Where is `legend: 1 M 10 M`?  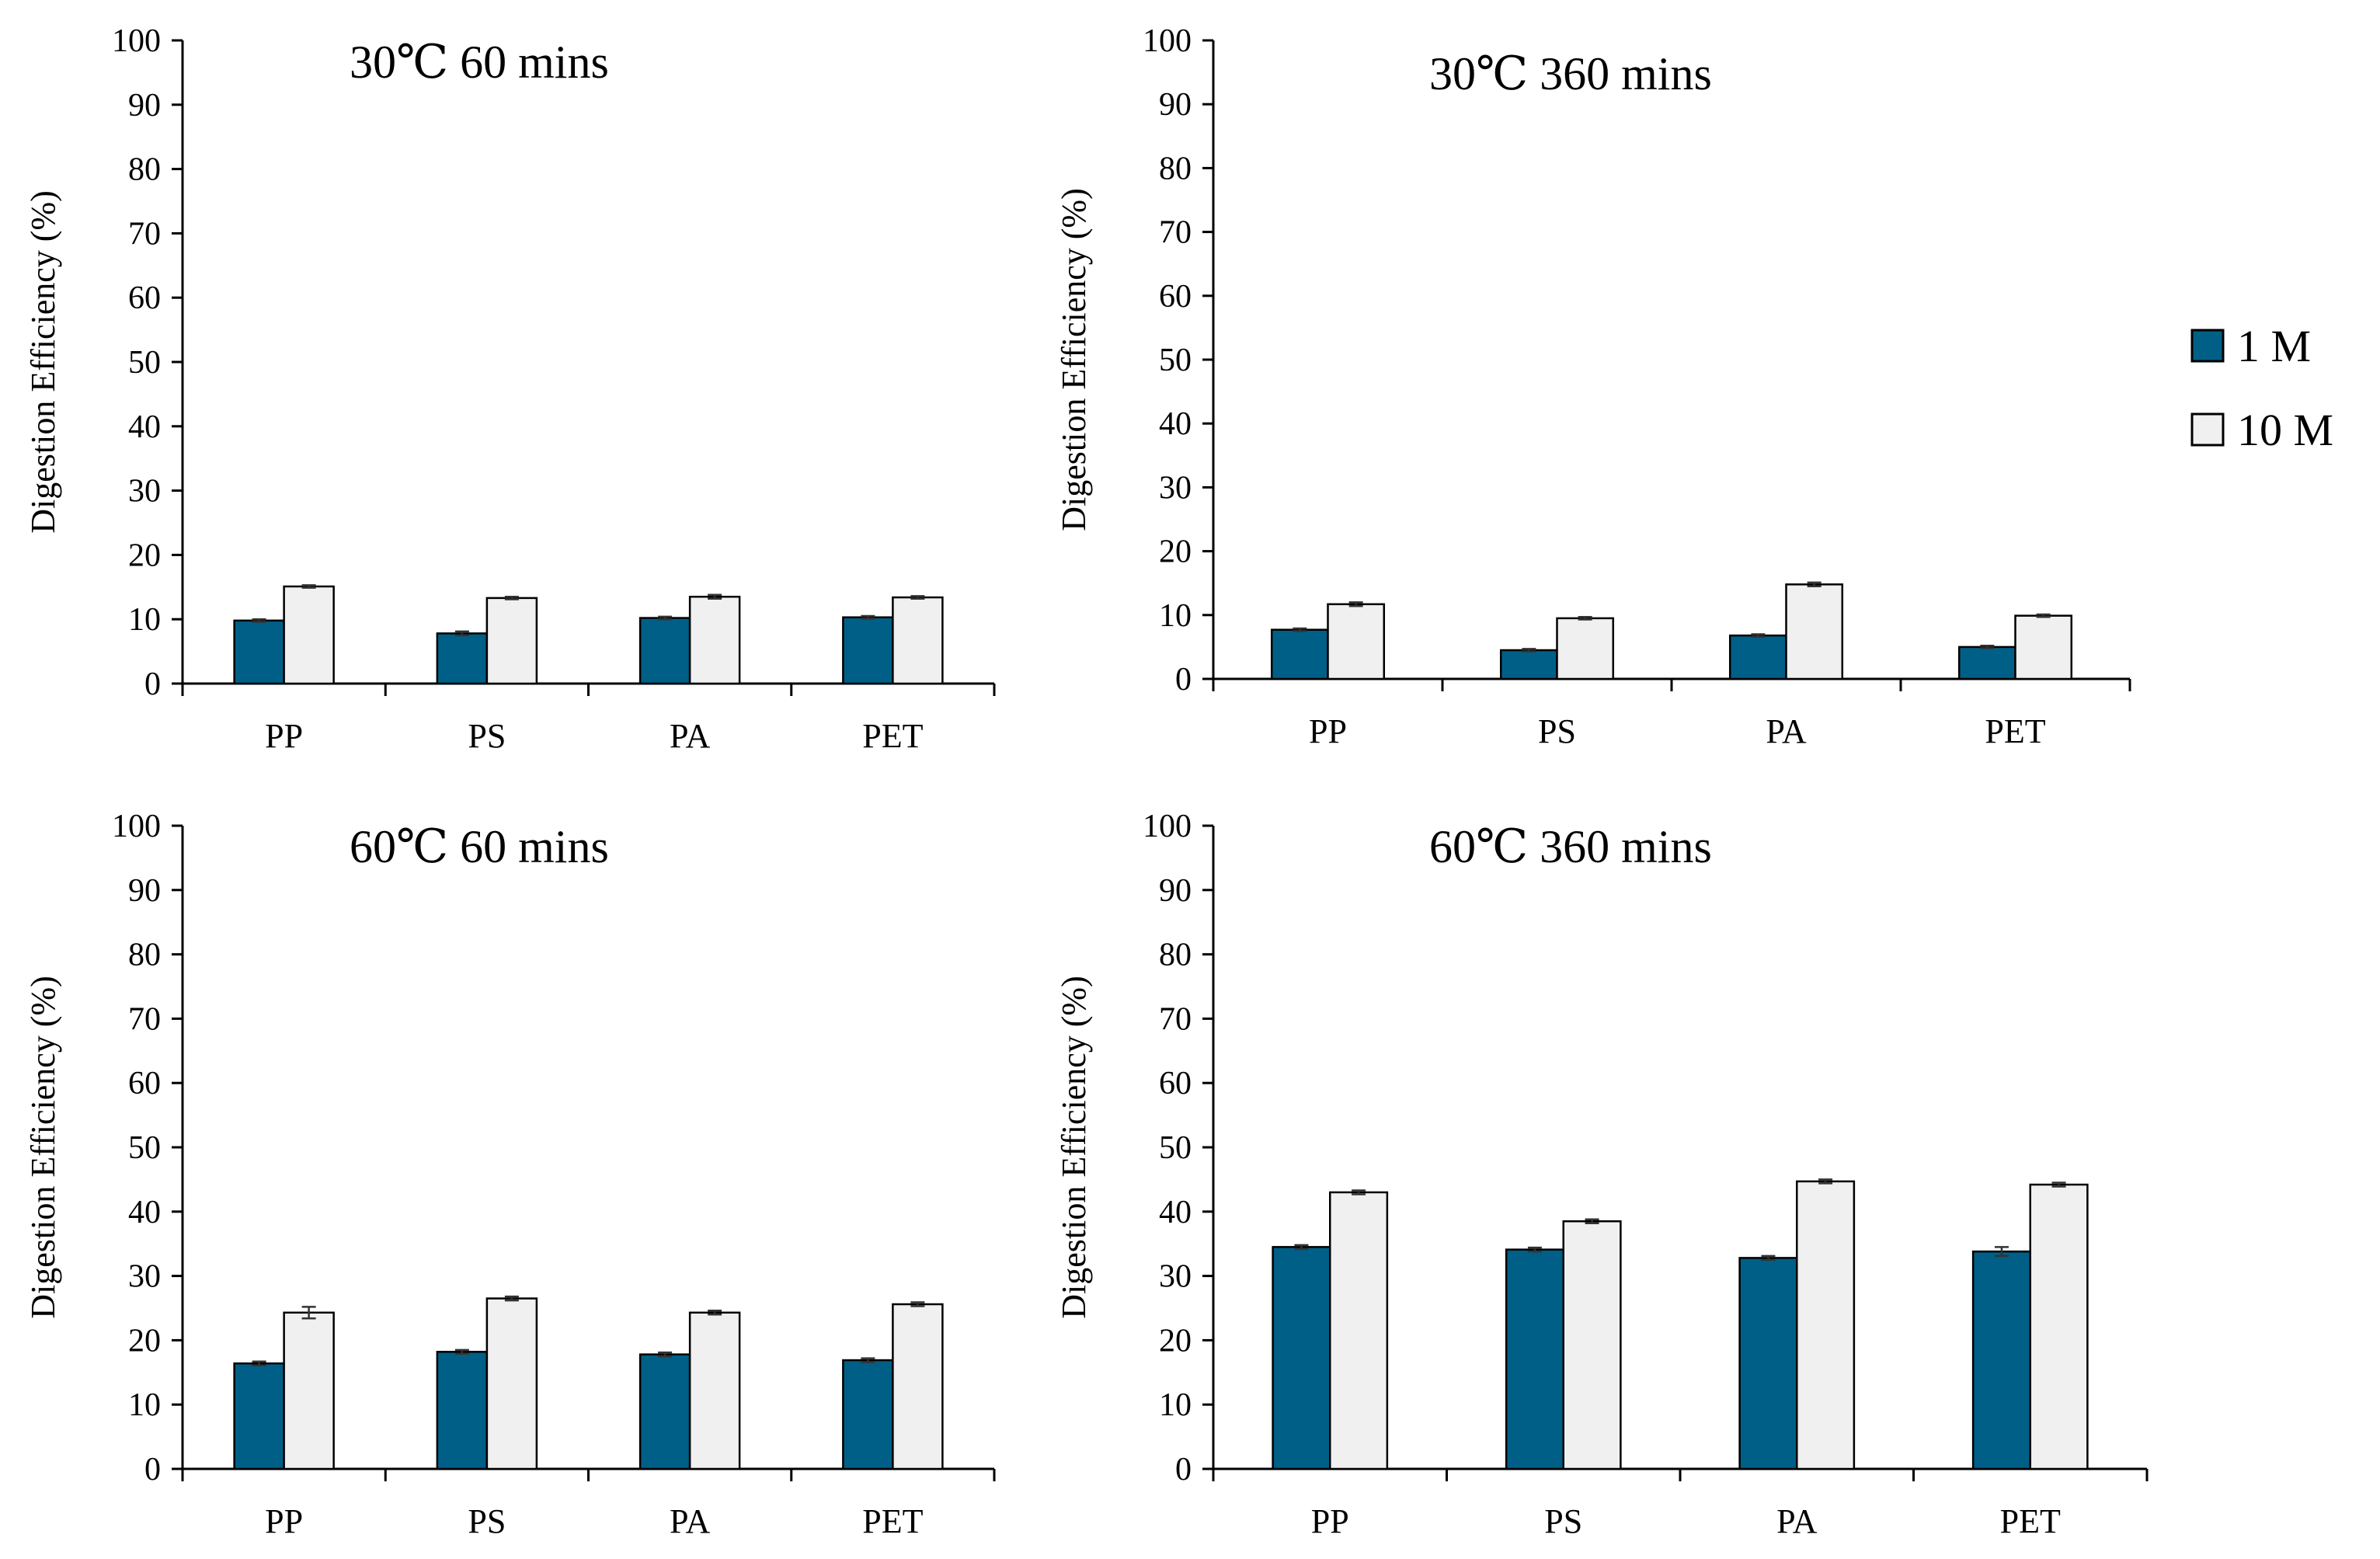 legend: 1 M 10 M is located at coordinates (2262, 388).